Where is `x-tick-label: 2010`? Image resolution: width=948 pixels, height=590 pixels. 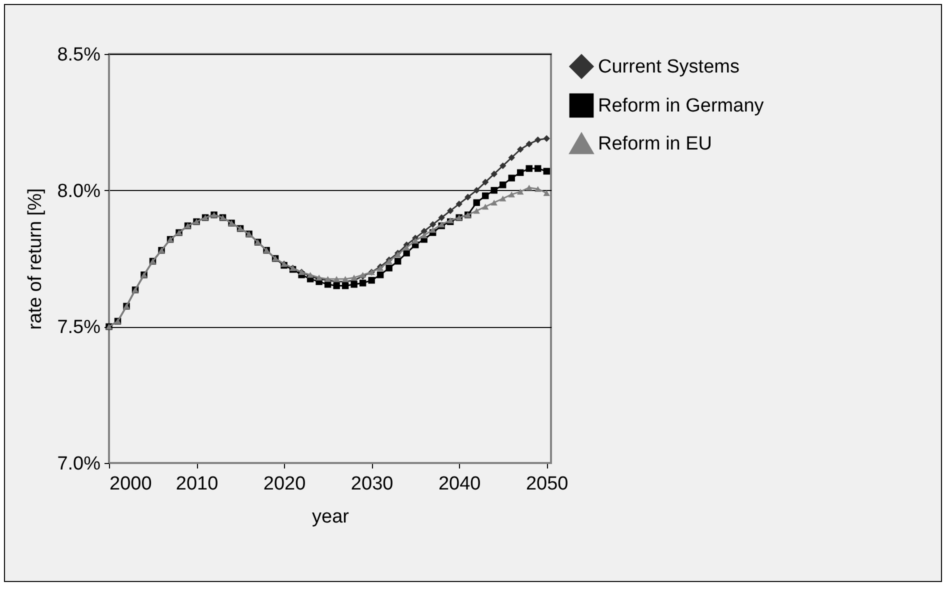
x-tick-label: 2010 is located at coordinates (197, 484).